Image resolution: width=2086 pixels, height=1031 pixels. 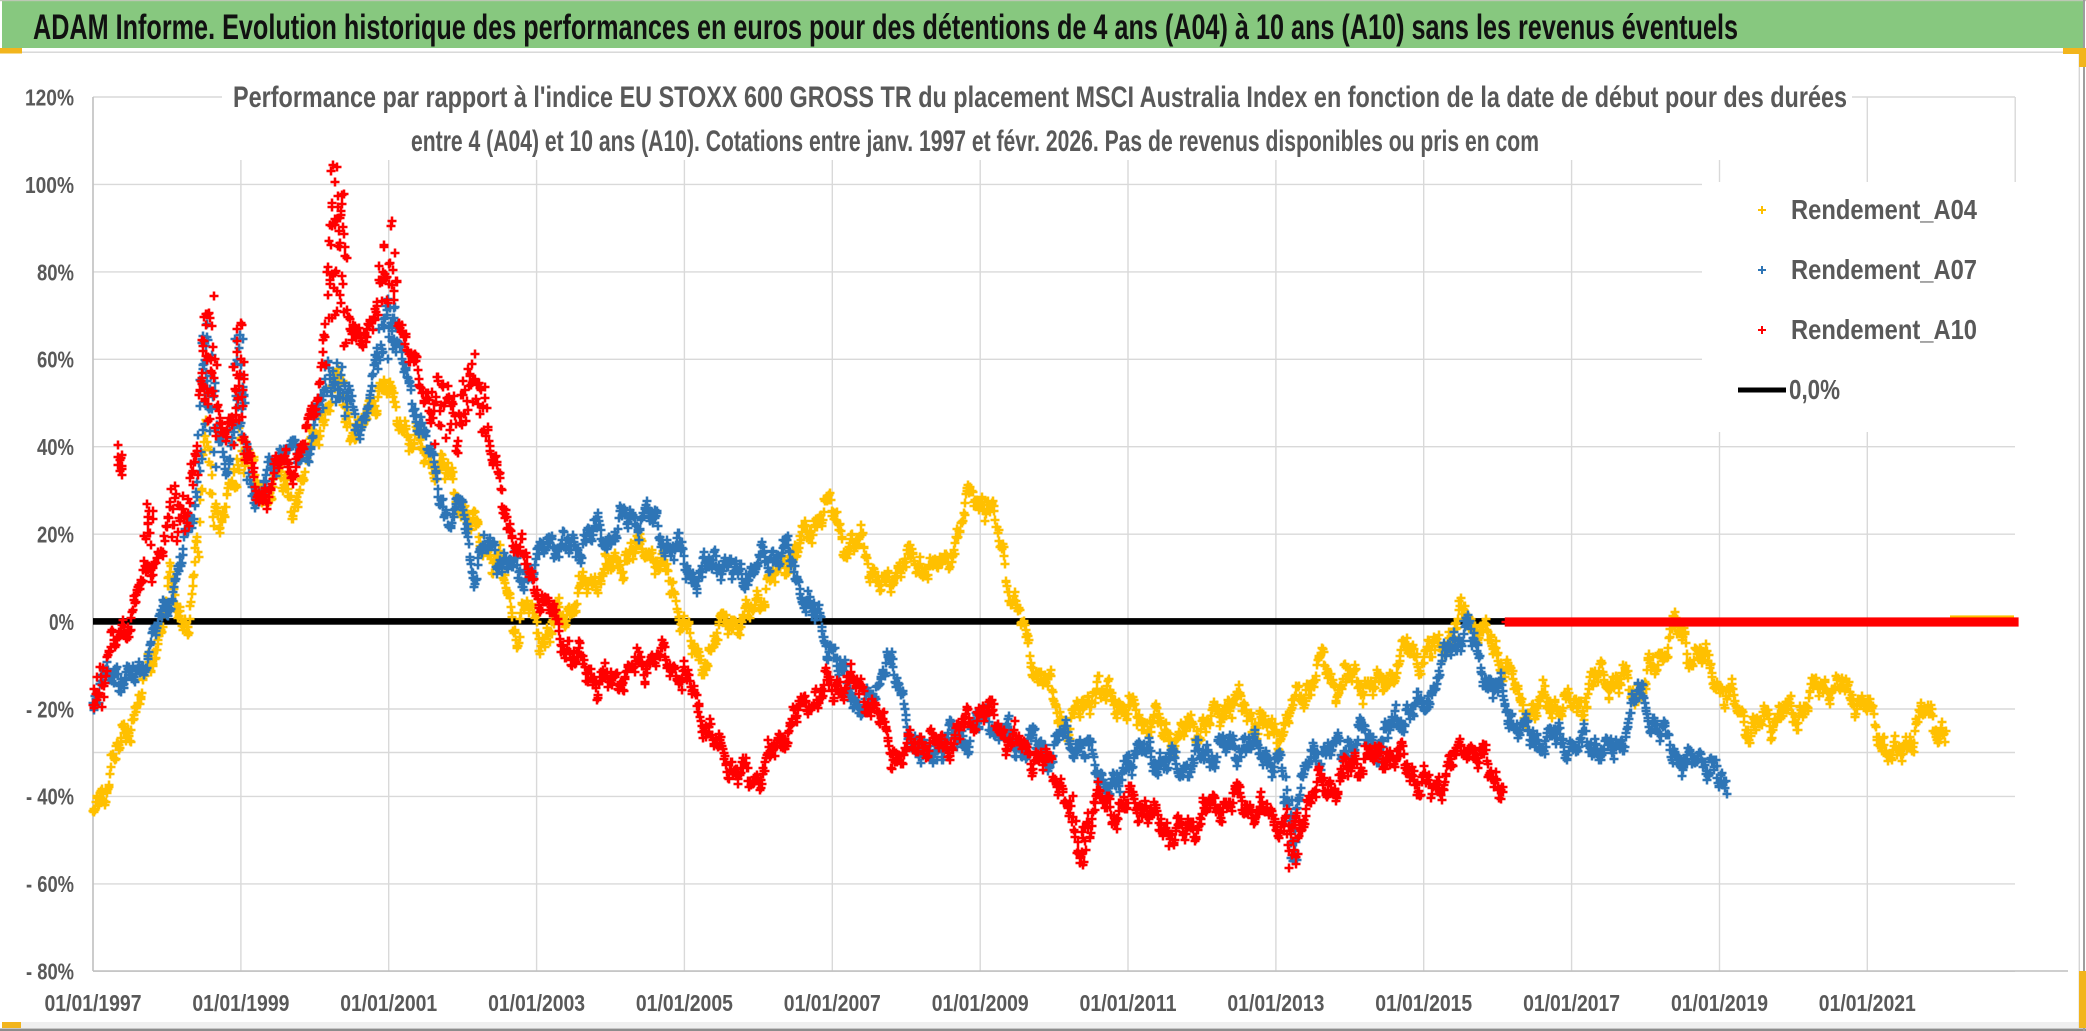 I want to click on svg-text: - 60%, so click(x=50, y=884).